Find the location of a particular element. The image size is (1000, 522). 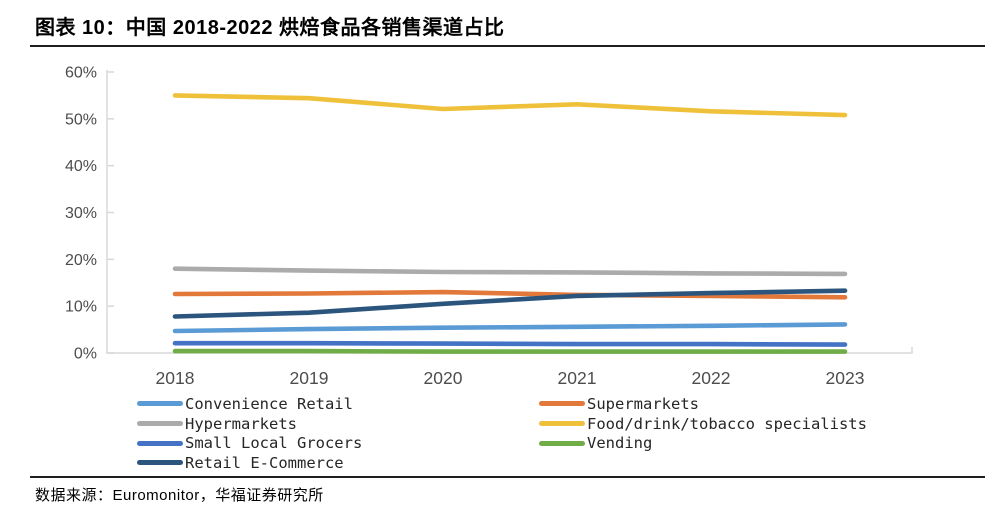

legend-item-convenience-retail: Convenience Retail is located at coordinates (249, 404).